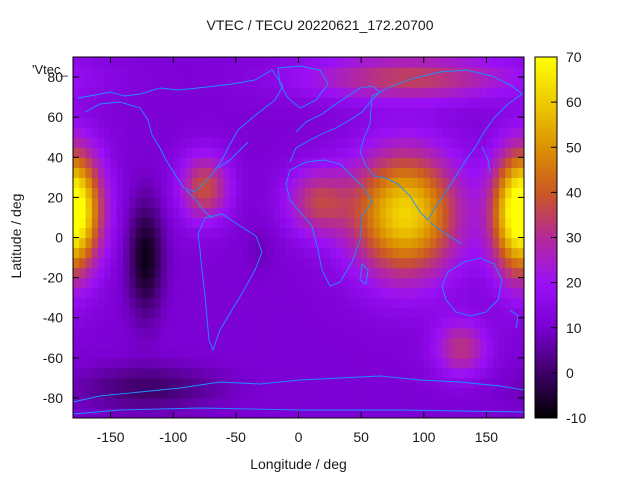  I want to click on y-tick-label: 40, so click(55, 157).